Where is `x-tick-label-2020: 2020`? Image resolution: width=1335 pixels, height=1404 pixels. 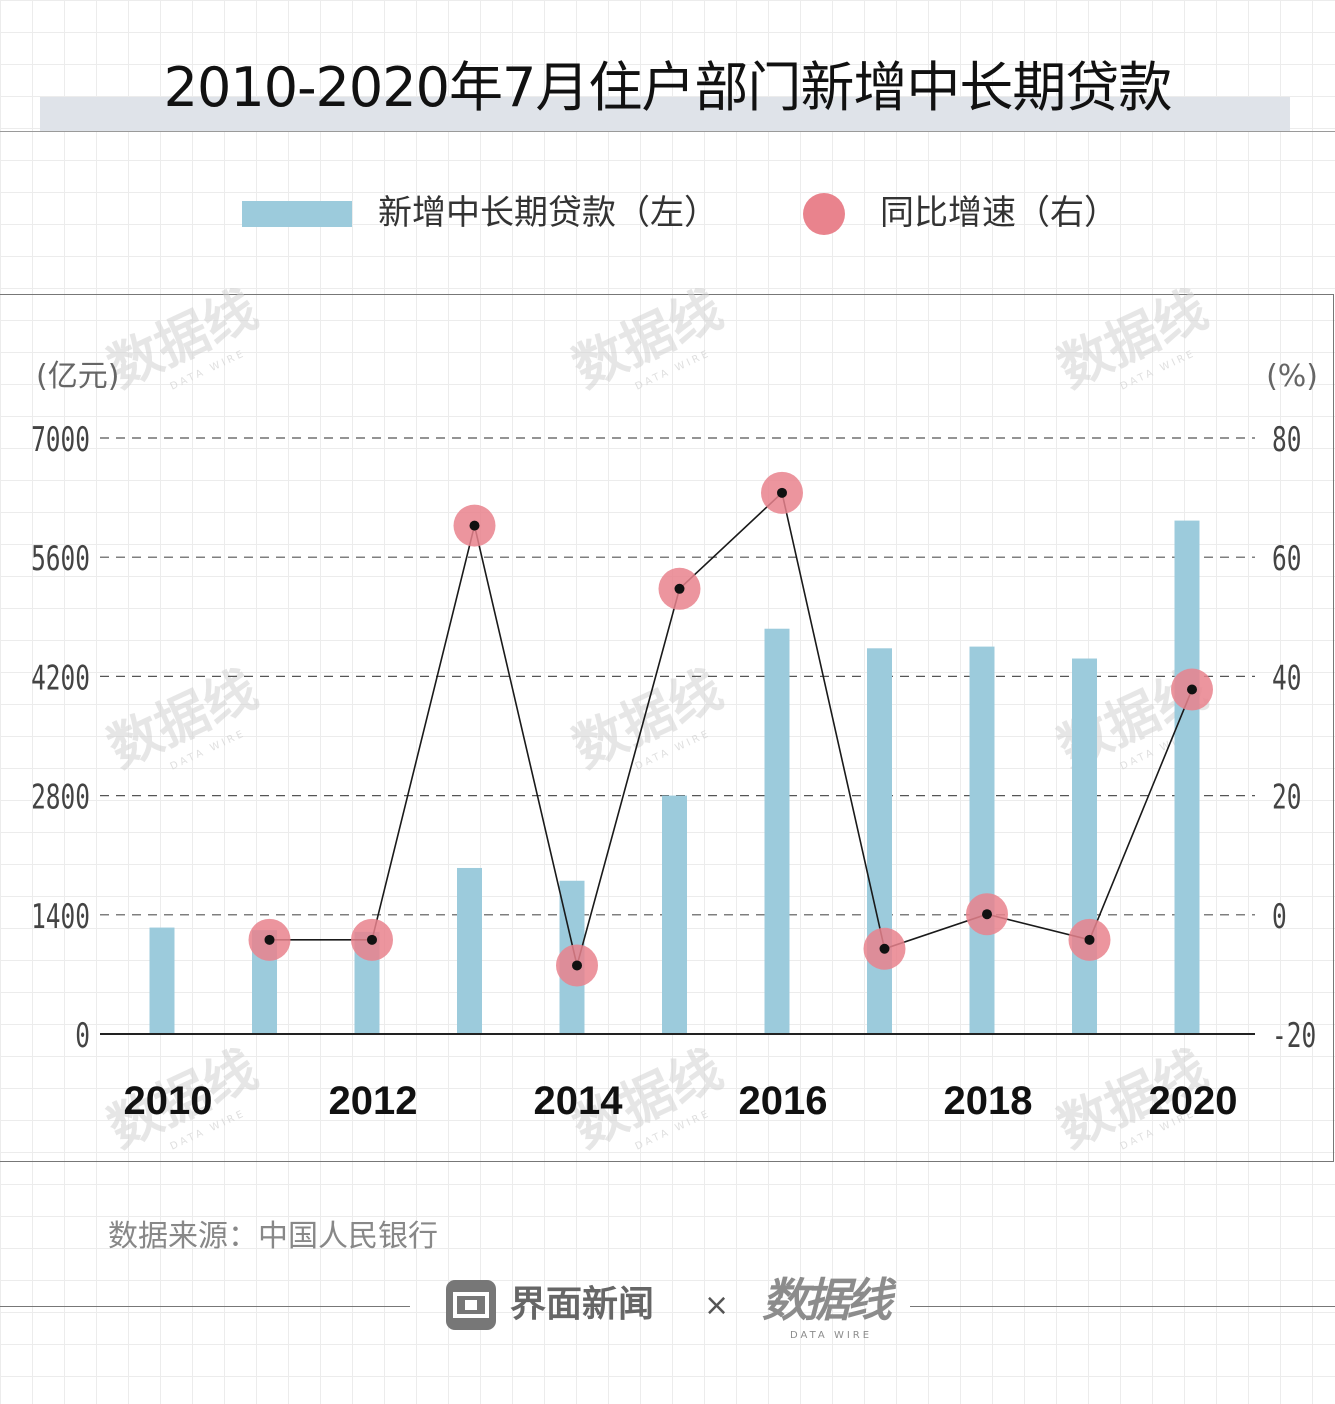 x-tick-label-2020: 2020 is located at coordinates (1193, 1101).